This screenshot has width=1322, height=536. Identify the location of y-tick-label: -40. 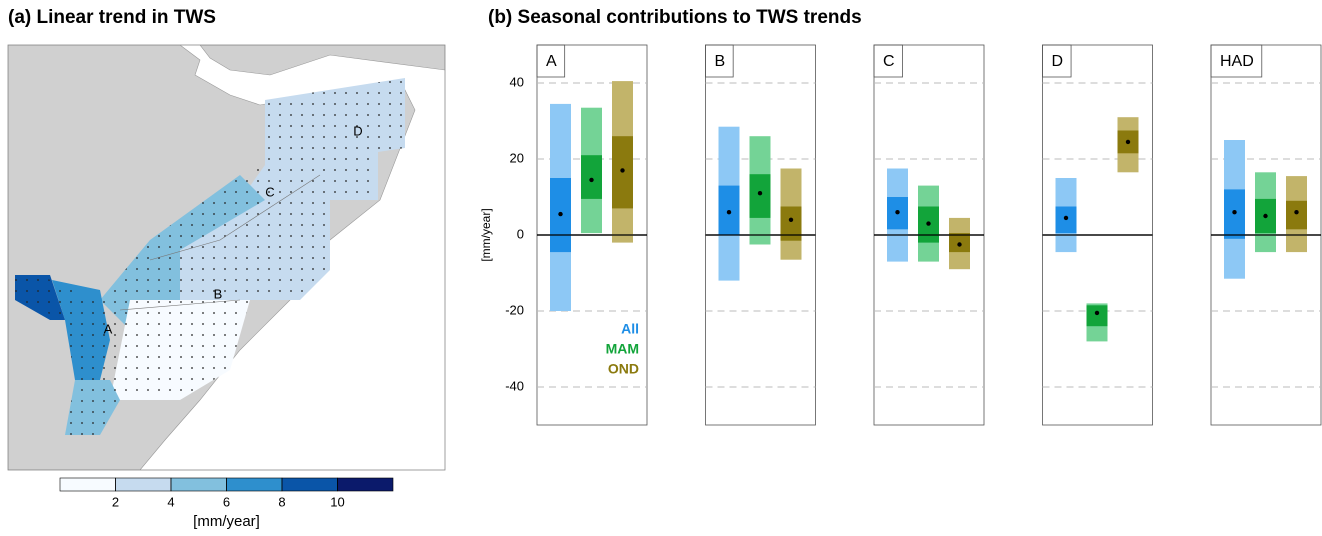
(514, 385).